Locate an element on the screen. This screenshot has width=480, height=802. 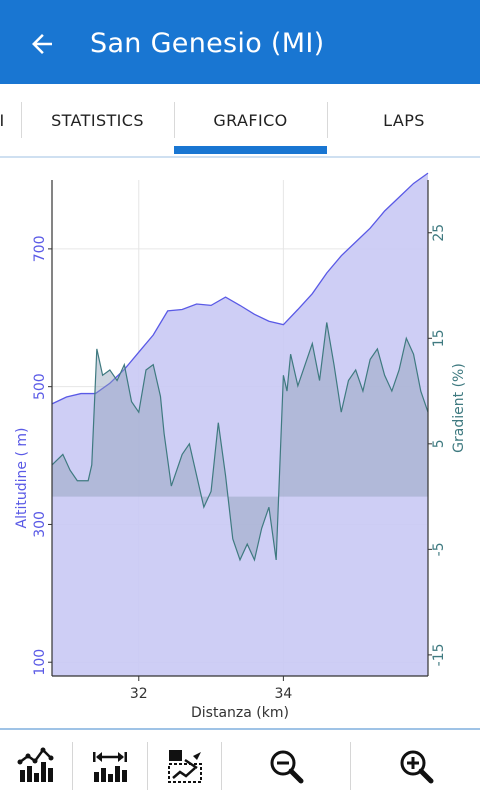
tab-laps: LAPS is located at coordinates (404, 120).